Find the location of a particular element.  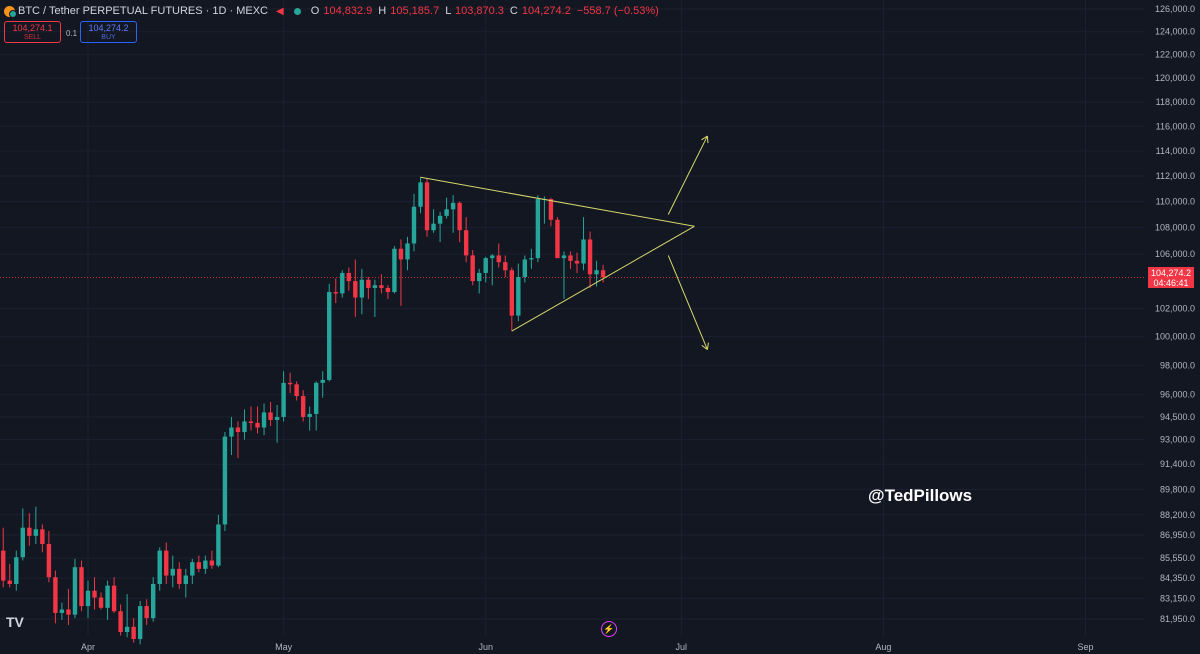

flag-icon: ◀ is located at coordinates (280, 11).